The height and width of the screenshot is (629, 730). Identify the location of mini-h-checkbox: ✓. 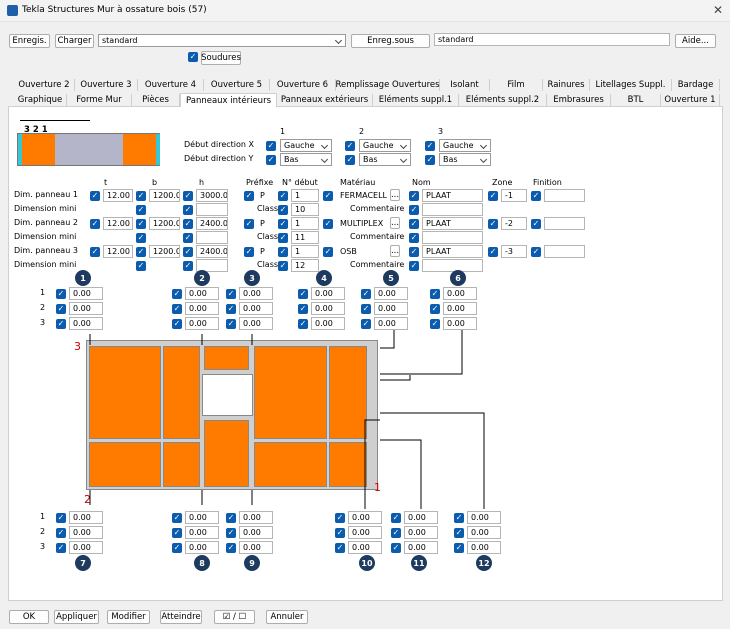
(188, 266).